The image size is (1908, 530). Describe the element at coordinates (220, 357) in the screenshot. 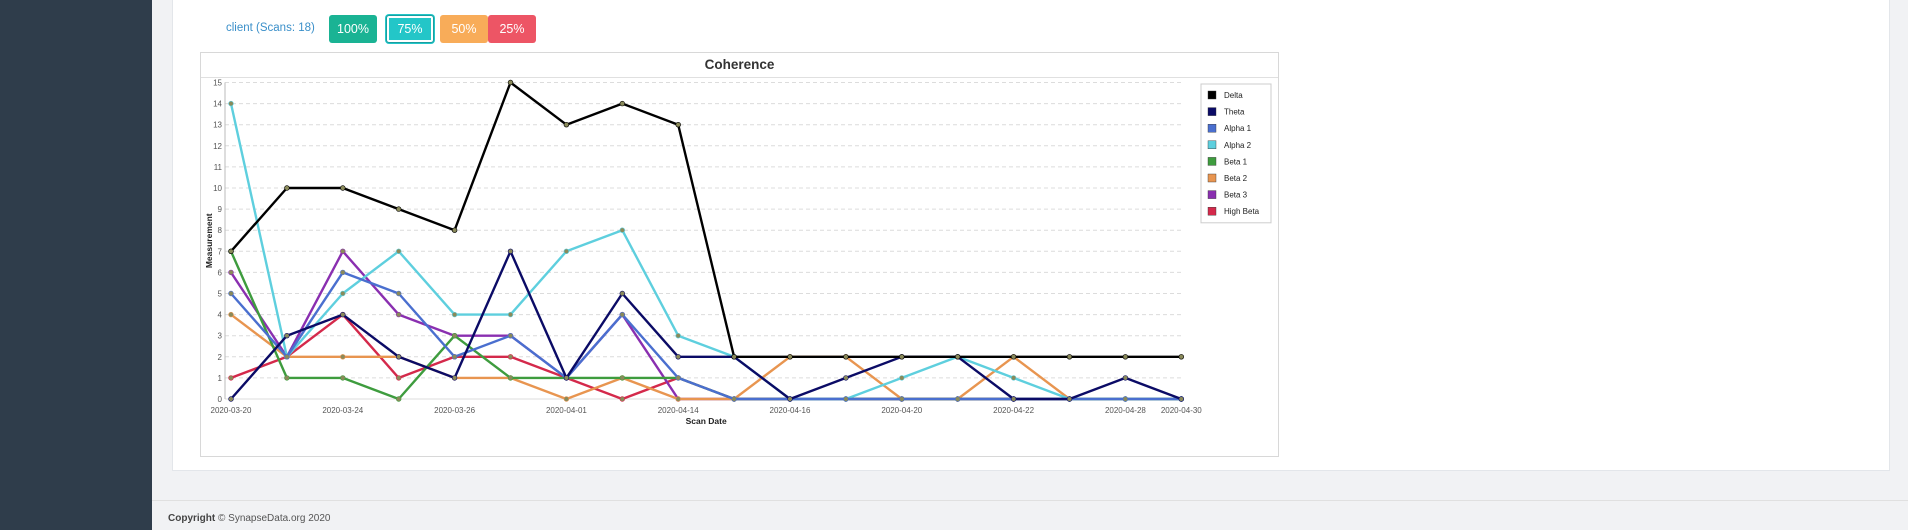

I see `y-tick-label: 2` at that location.